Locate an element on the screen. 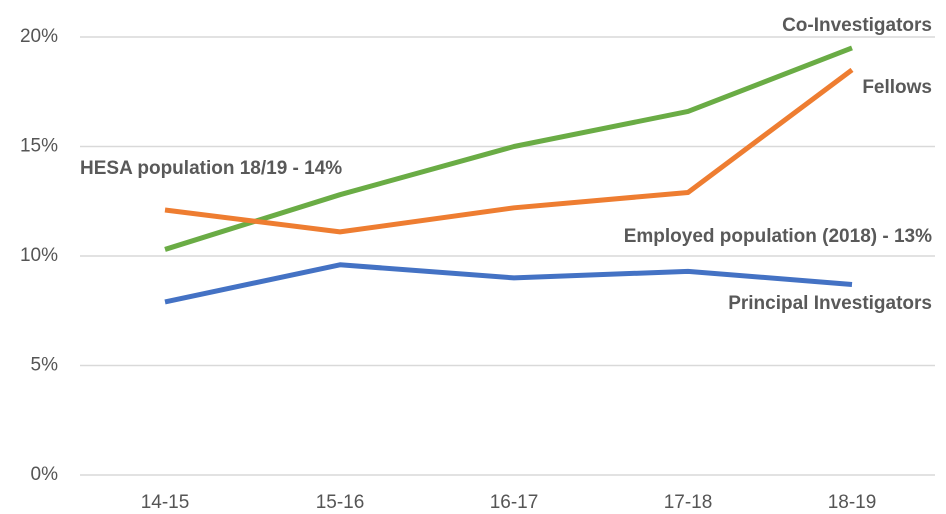  annotation: HESA population 18/19 - 14% is located at coordinates (211, 168).